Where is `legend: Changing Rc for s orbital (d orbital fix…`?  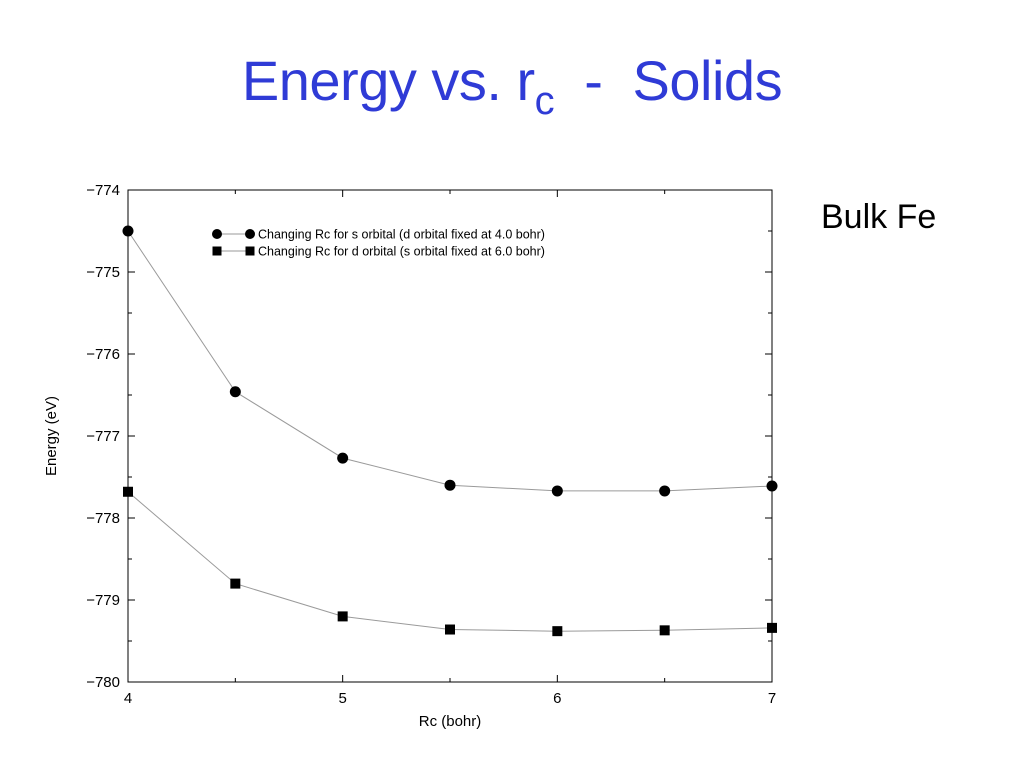 legend: Changing Rc for s orbital (d orbital fix… is located at coordinates (378, 243).